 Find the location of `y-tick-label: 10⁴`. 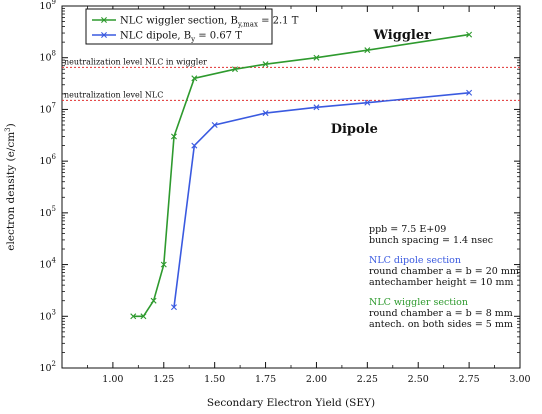

y-tick-label: 10⁴ is located at coordinates (47, 264).